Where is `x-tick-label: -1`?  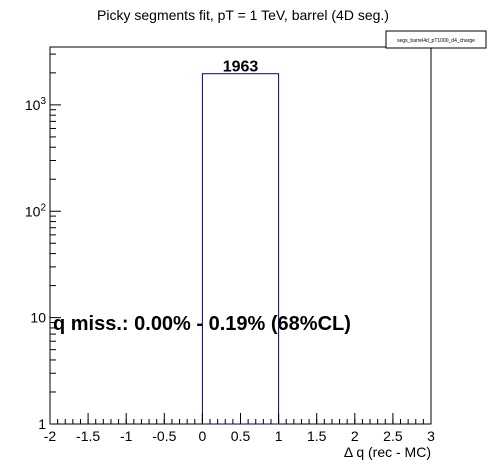 x-tick-label: -1 is located at coordinates (126, 436).